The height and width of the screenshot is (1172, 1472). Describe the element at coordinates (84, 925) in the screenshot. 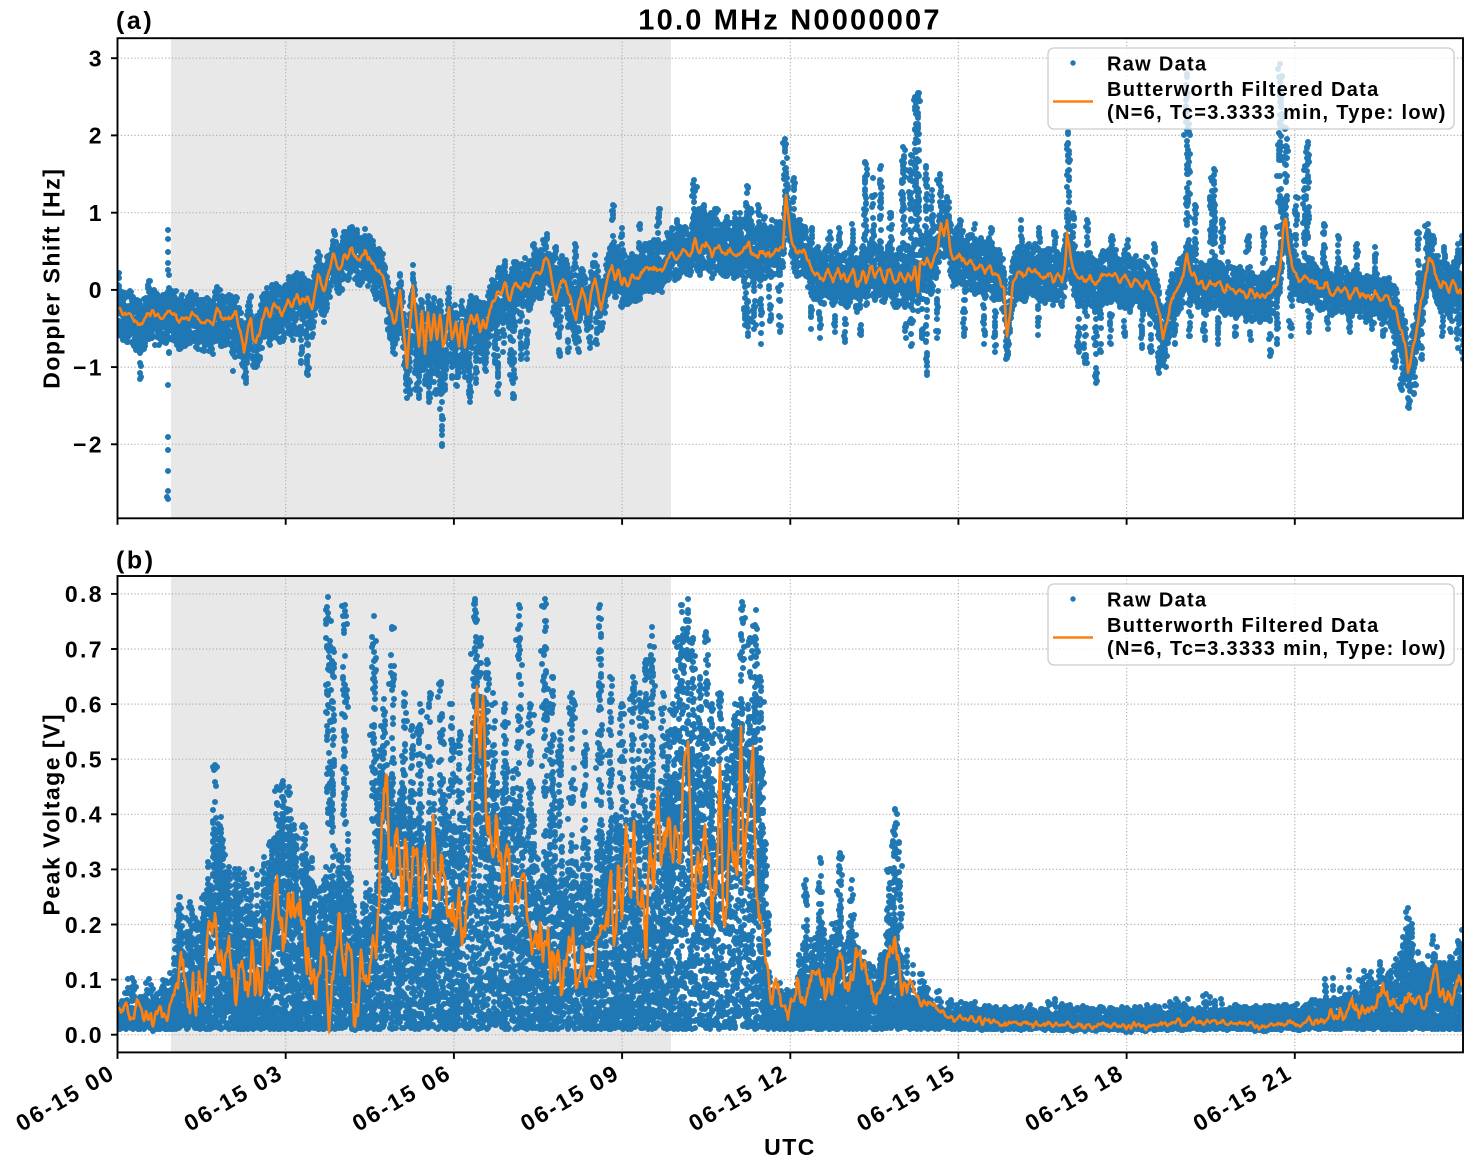

I see `svg-text: 0.2` at that location.